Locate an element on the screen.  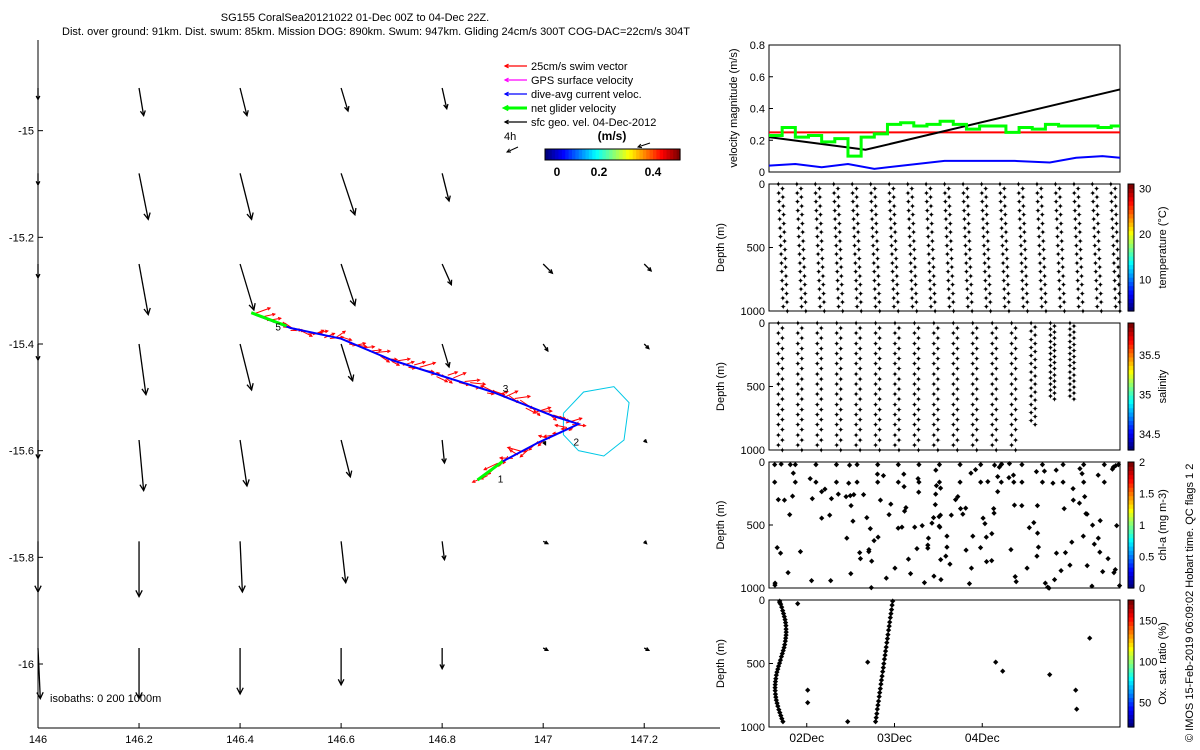
salinity-cbar-label: salinity is located at coordinates (1163, 386).